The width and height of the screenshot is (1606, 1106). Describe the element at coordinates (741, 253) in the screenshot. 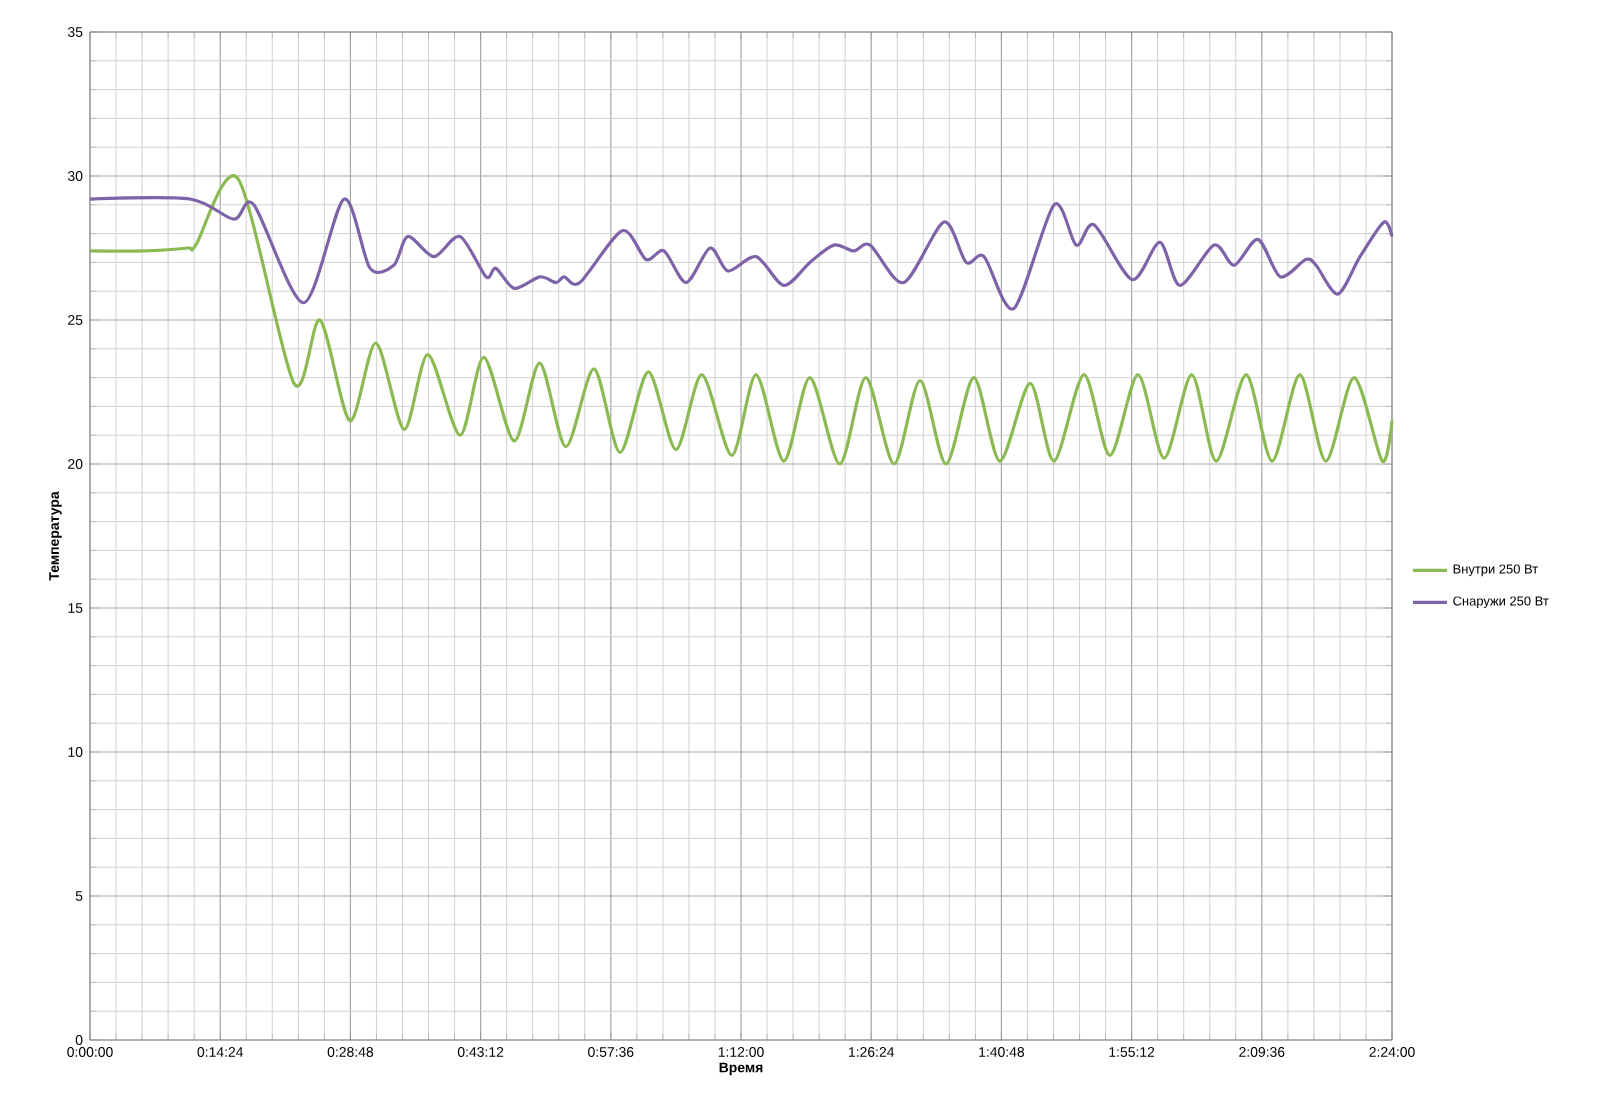

I see `line-series` at that location.